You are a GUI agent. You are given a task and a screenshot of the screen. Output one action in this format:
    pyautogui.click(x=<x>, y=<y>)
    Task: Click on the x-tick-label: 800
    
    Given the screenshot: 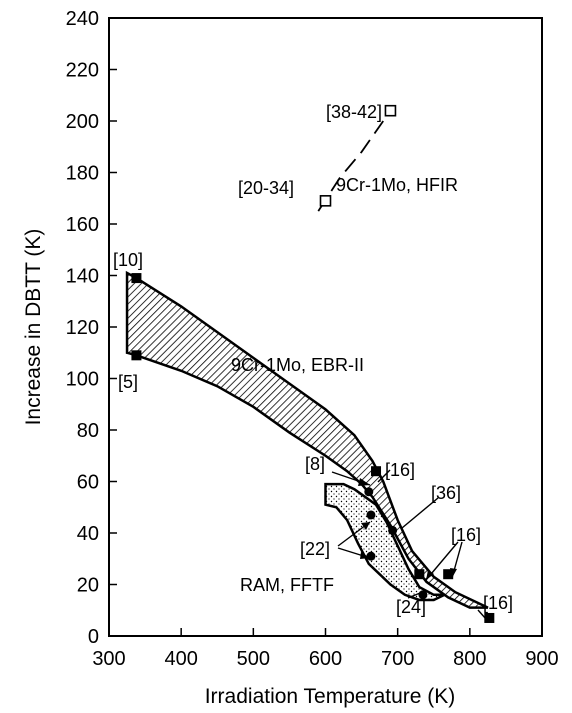 What is the action you would take?
    pyautogui.click(x=469, y=659)
    